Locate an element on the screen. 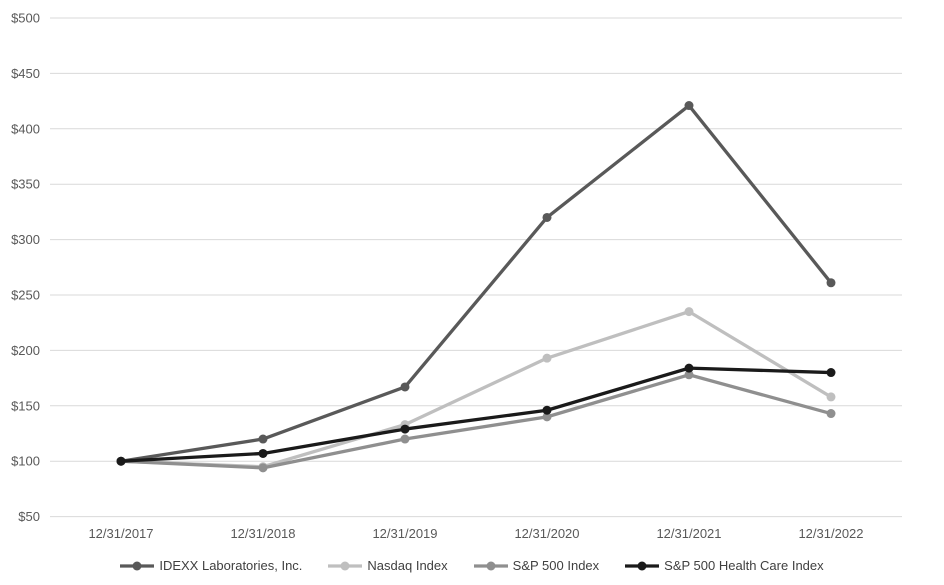  legend-item-s-p-500-index: S&P 500 Index is located at coordinates (536, 565).